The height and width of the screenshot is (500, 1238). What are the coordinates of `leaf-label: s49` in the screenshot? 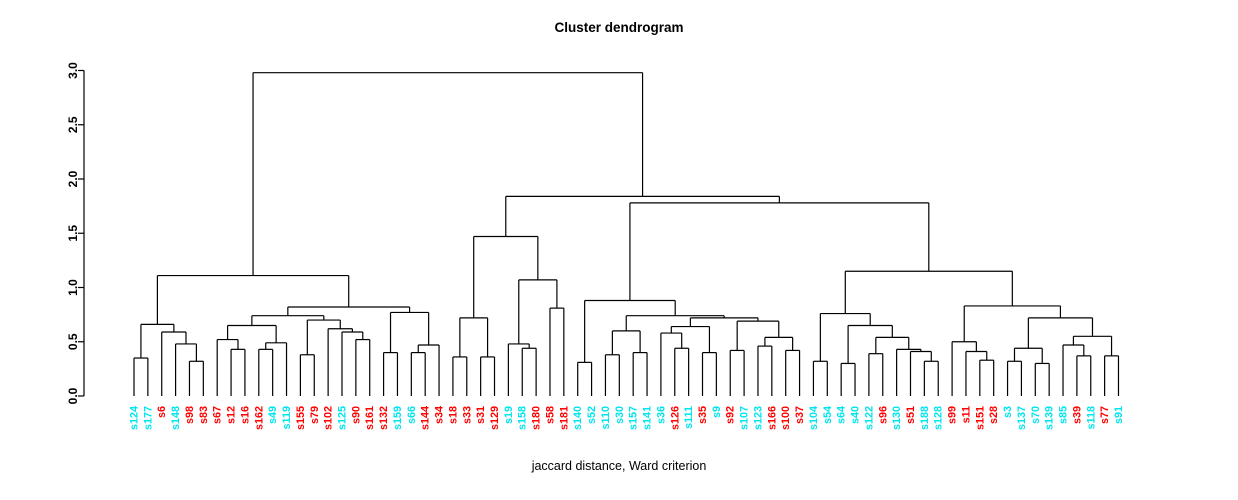 It's located at (273, 415).